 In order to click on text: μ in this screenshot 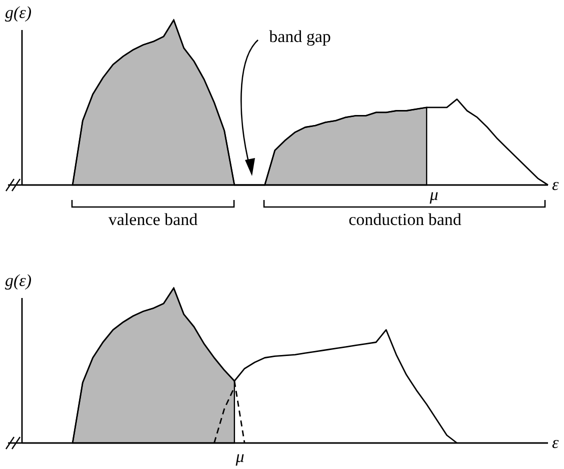, I will do `click(239, 456)`.